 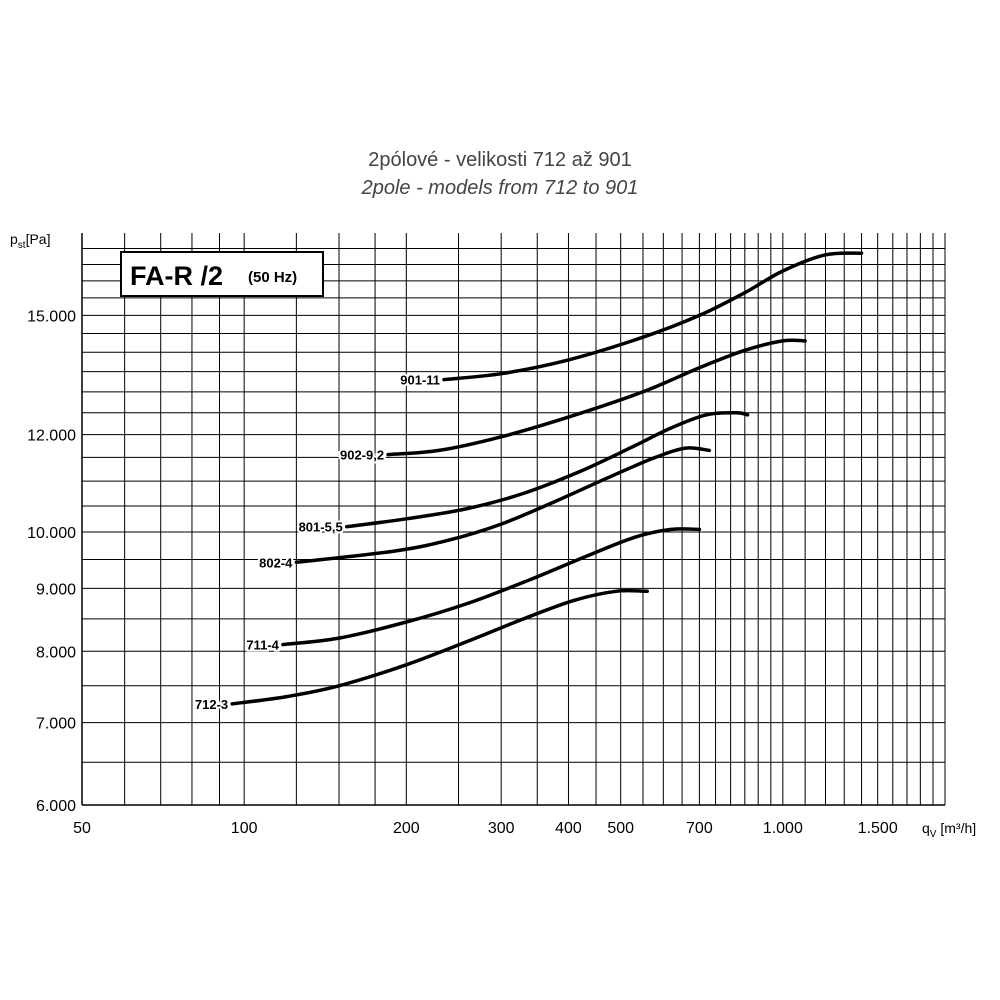 I want to click on series-label: 801-5,5, so click(x=321, y=527).